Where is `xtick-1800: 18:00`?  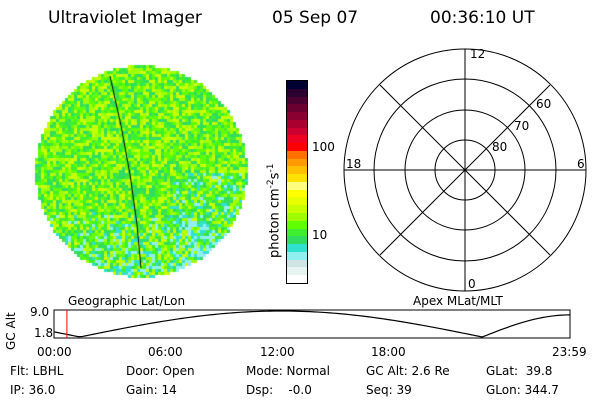
xtick-1800: 18:00 is located at coordinates (388, 352).